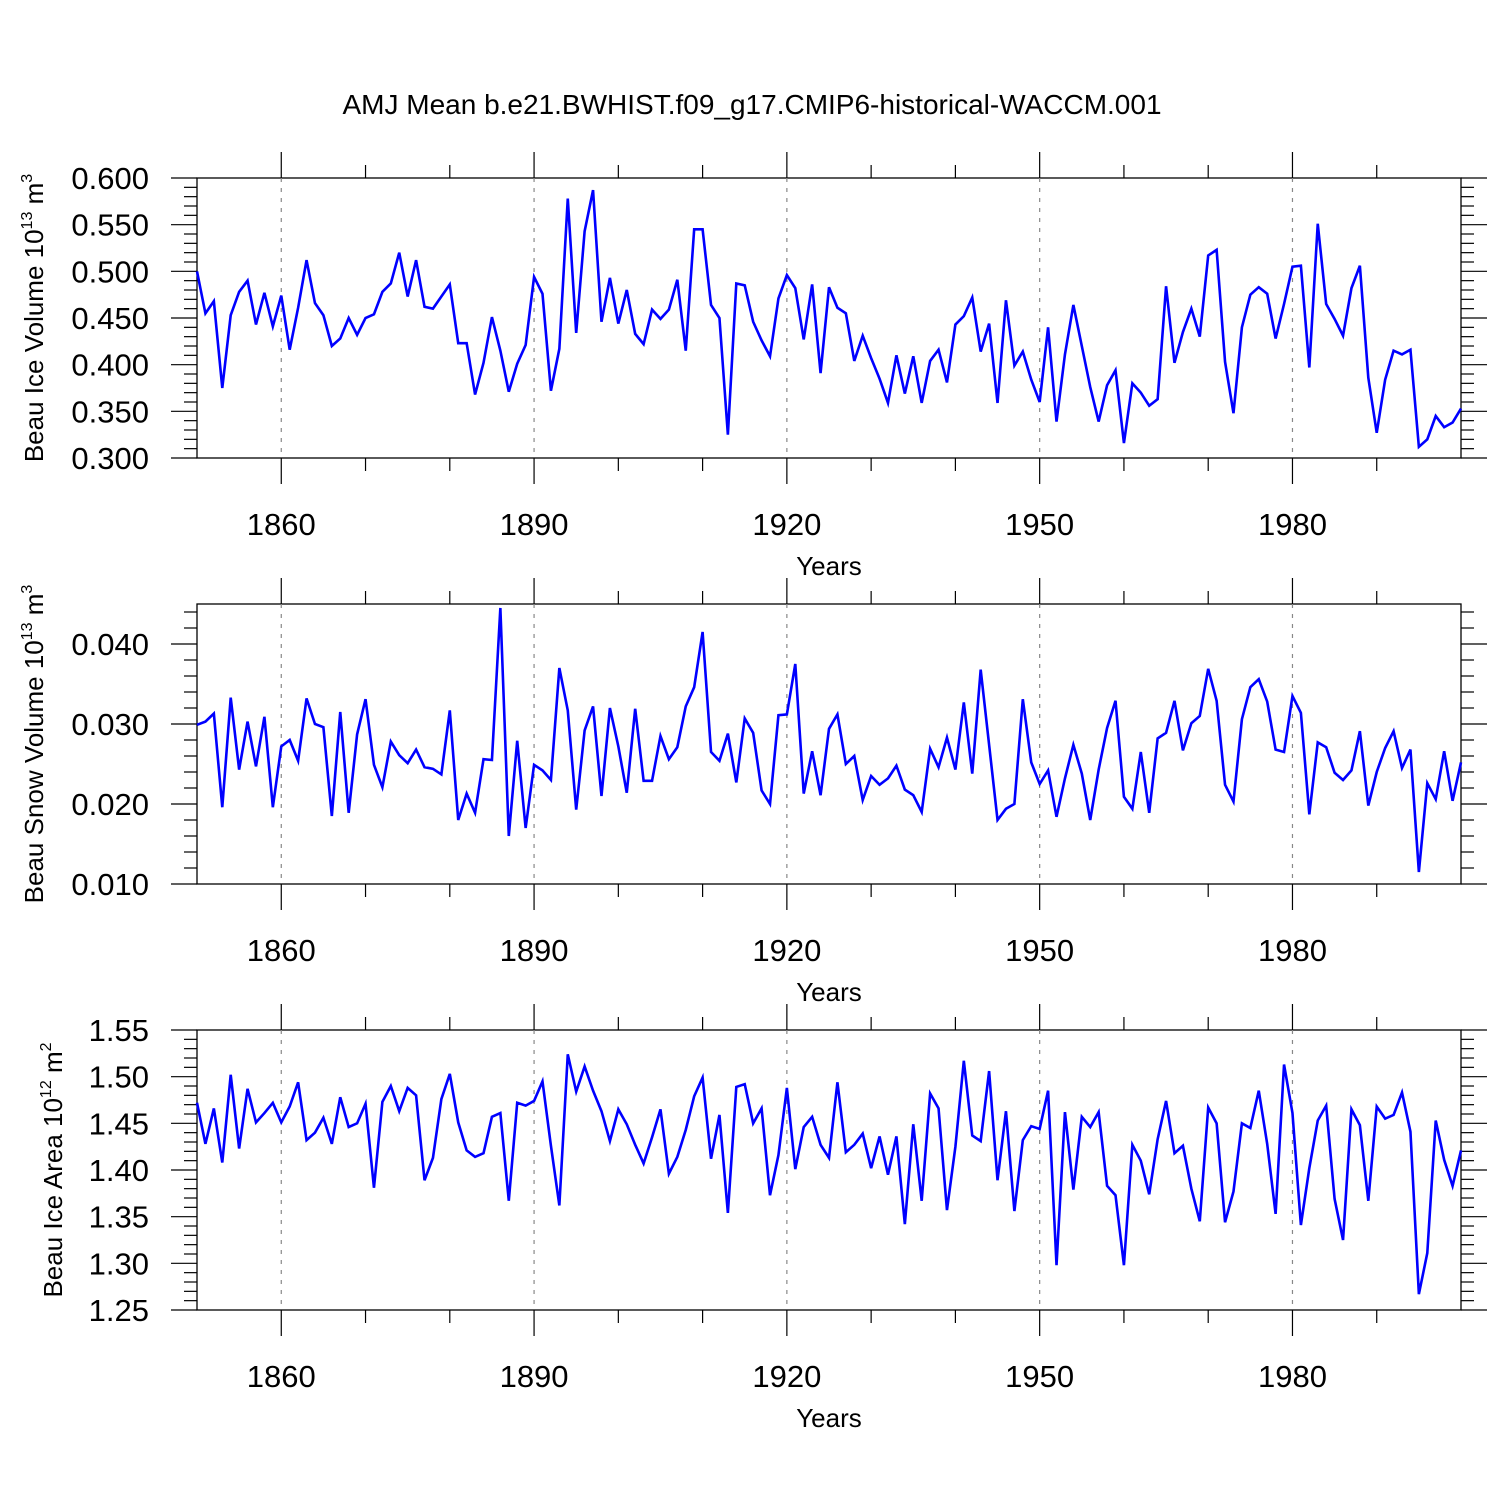 The image size is (1500, 1500). What do you see at coordinates (34, 345) in the screenshot?
I see `y-axis-label-text: Beau Ice Volume 10` at bounding box center [34, 345].